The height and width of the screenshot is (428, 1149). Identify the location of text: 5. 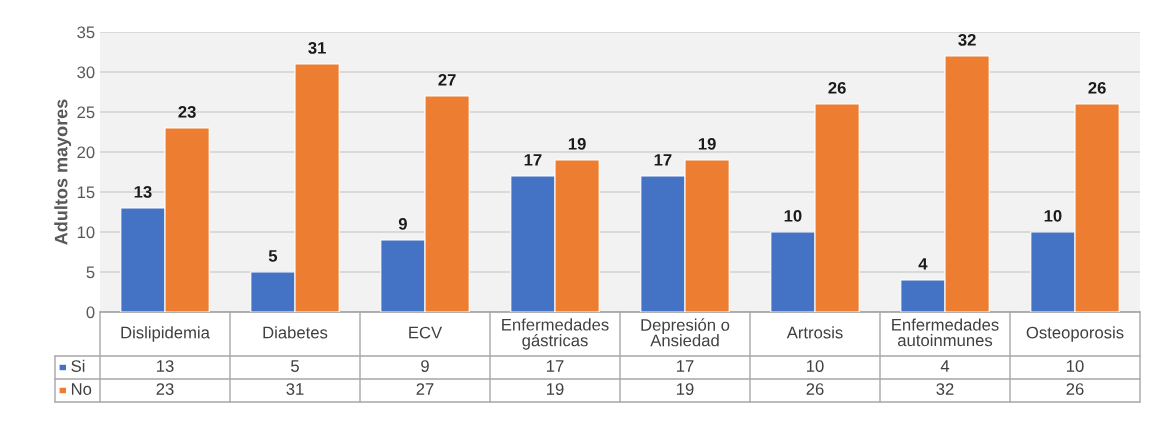
(295, 366).